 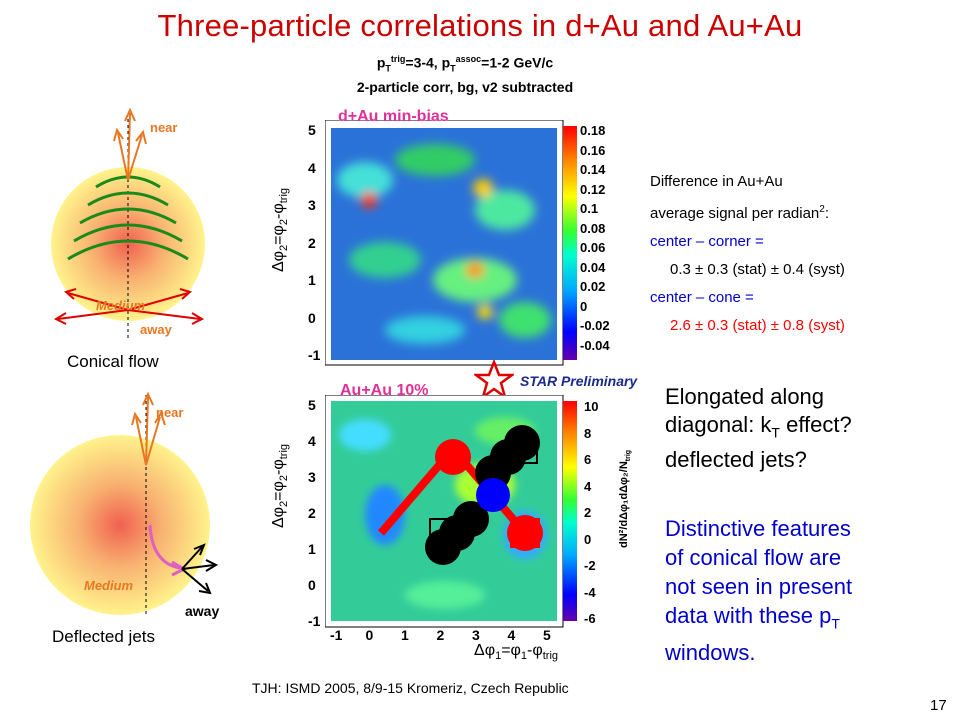 I want to click on top-heatmap-blobs, so click(x=444, y=244).